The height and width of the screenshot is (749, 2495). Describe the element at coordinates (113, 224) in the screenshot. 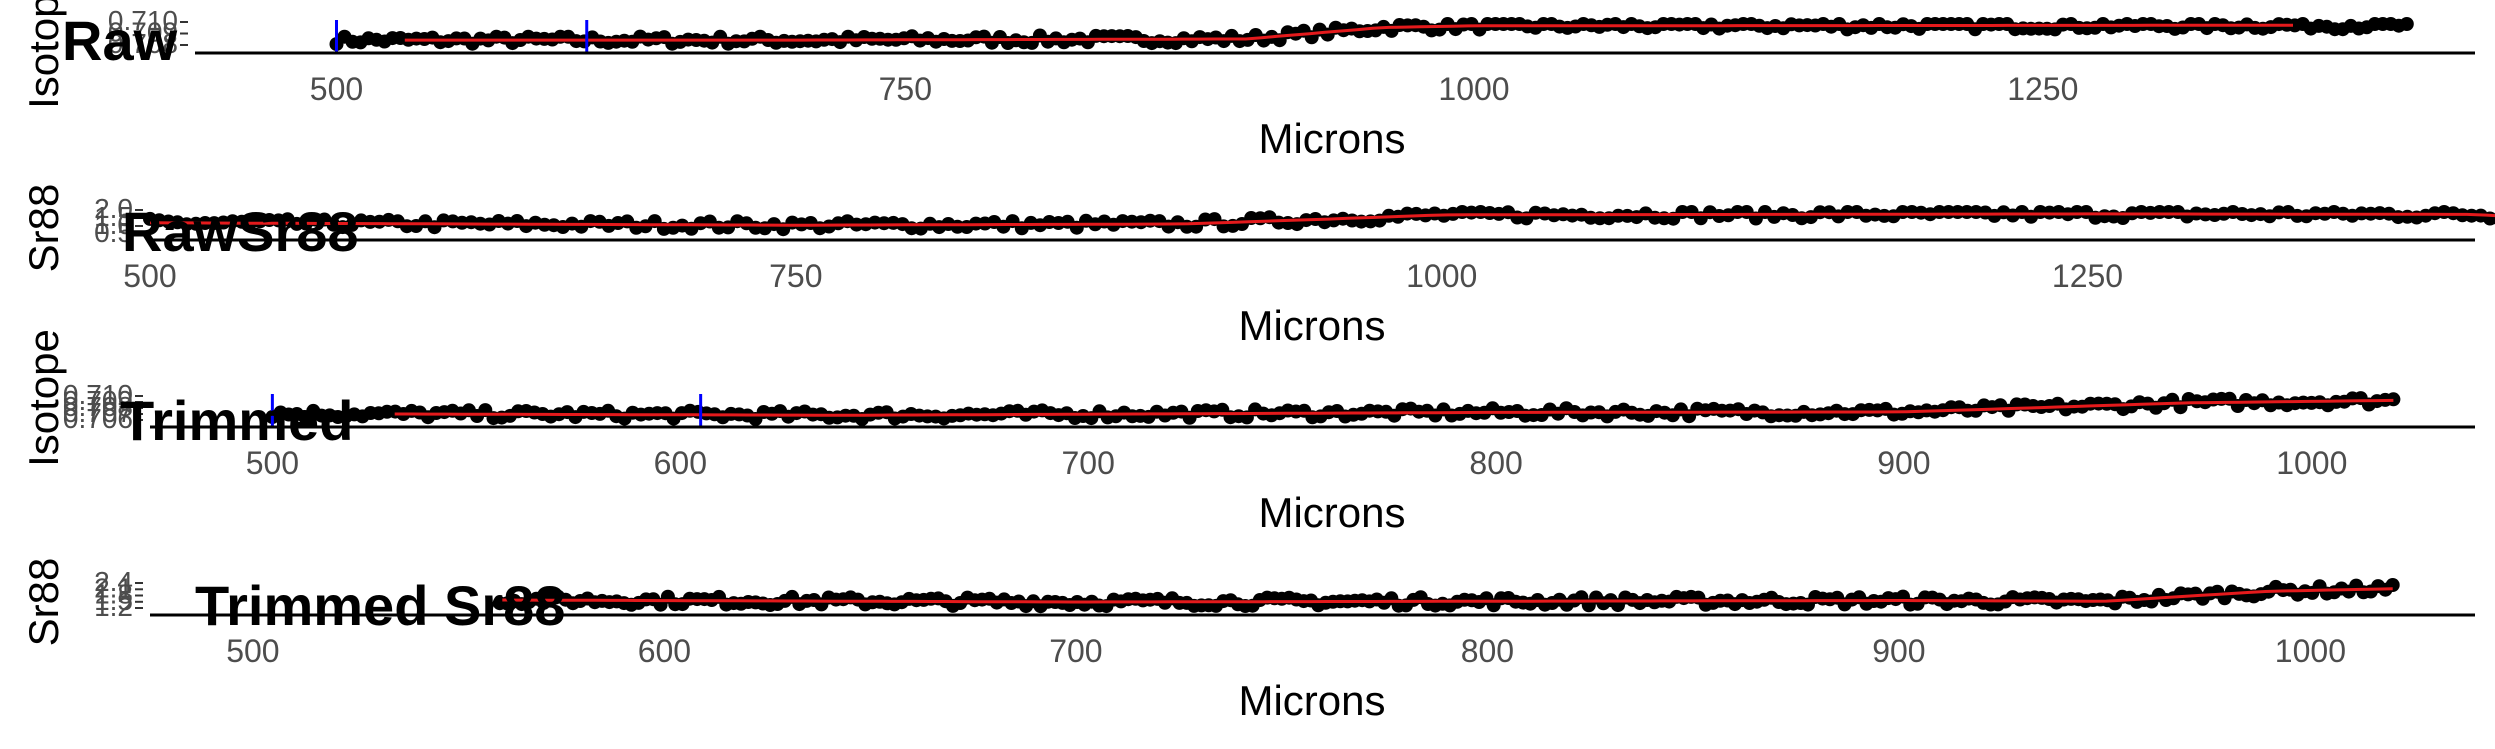

I see `y-tick-label: 1.0` at that location.